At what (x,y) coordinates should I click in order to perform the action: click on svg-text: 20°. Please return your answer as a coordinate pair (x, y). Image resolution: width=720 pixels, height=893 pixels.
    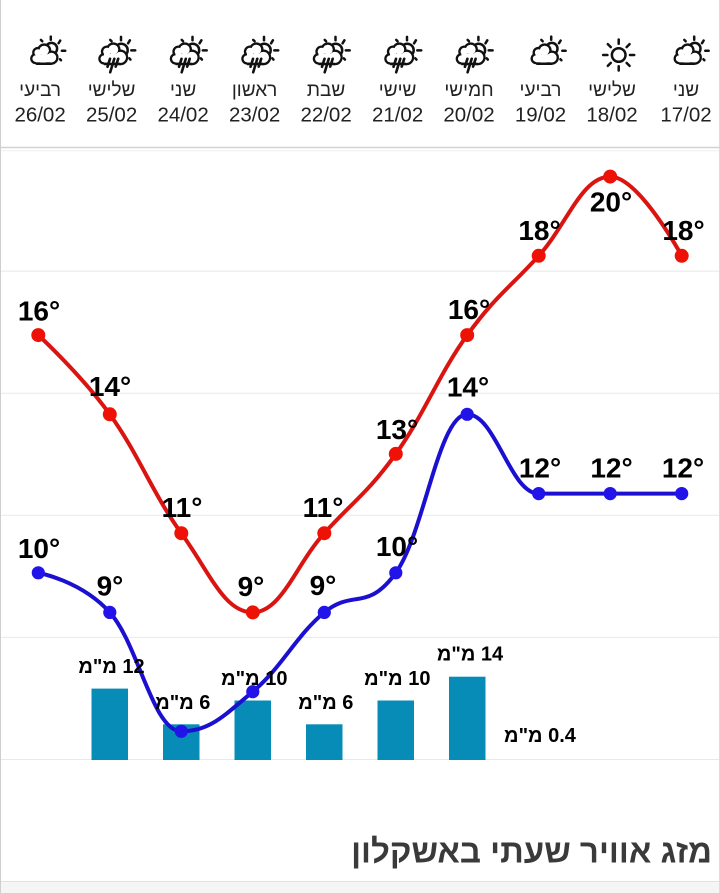
    Looking at the image, I should click on (611, 202).